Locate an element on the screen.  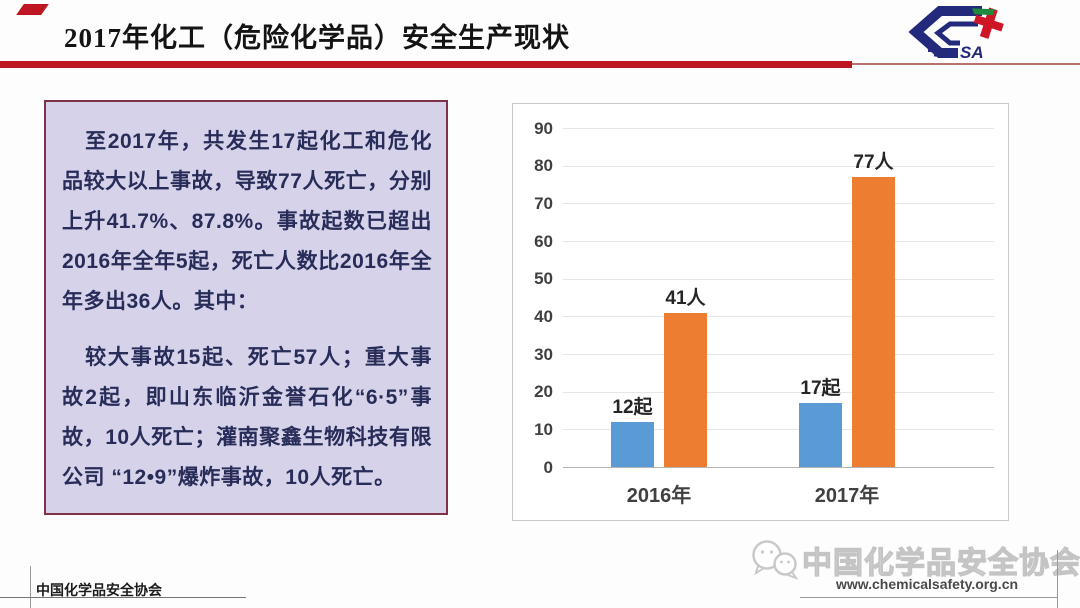
y-axis-tick-label: 60 is located at coordinates (543, 241).